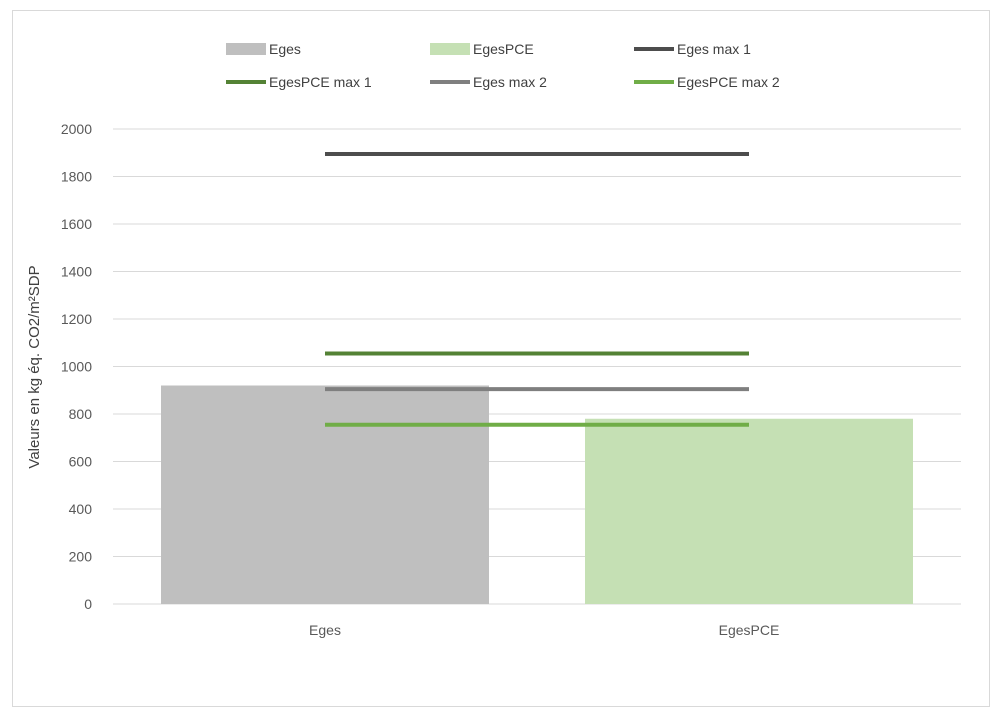 Image resolution: width=994 pixels, height=708 pixels. I want to click on legend-egespce-max-2-label: EgesPCE max 2, so click(728, 82).